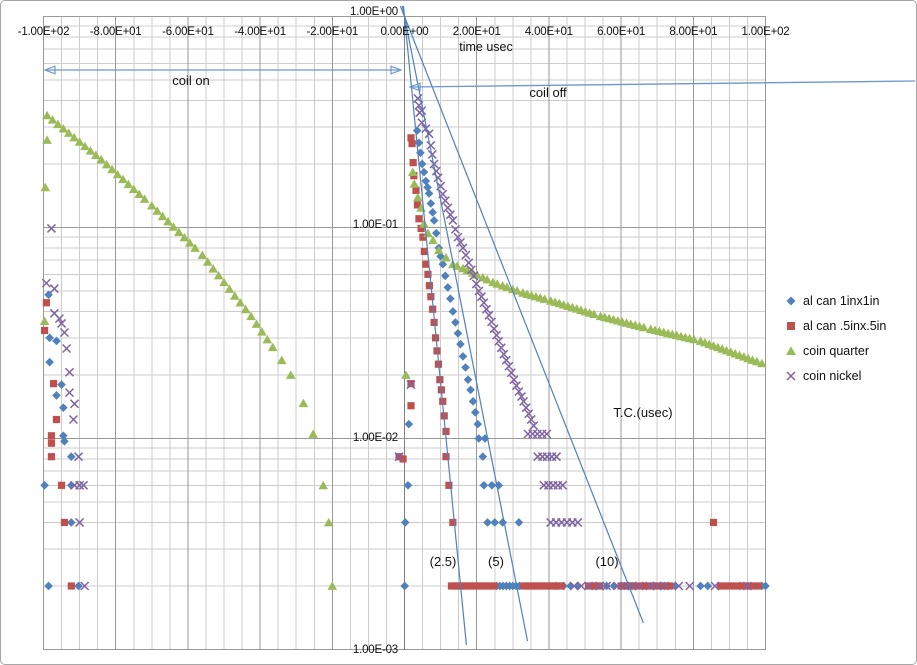  What do you see at coordinates (791, 301) in the screenshot?
I see `diamond-marker-icon` at bounding box center [791, 301].